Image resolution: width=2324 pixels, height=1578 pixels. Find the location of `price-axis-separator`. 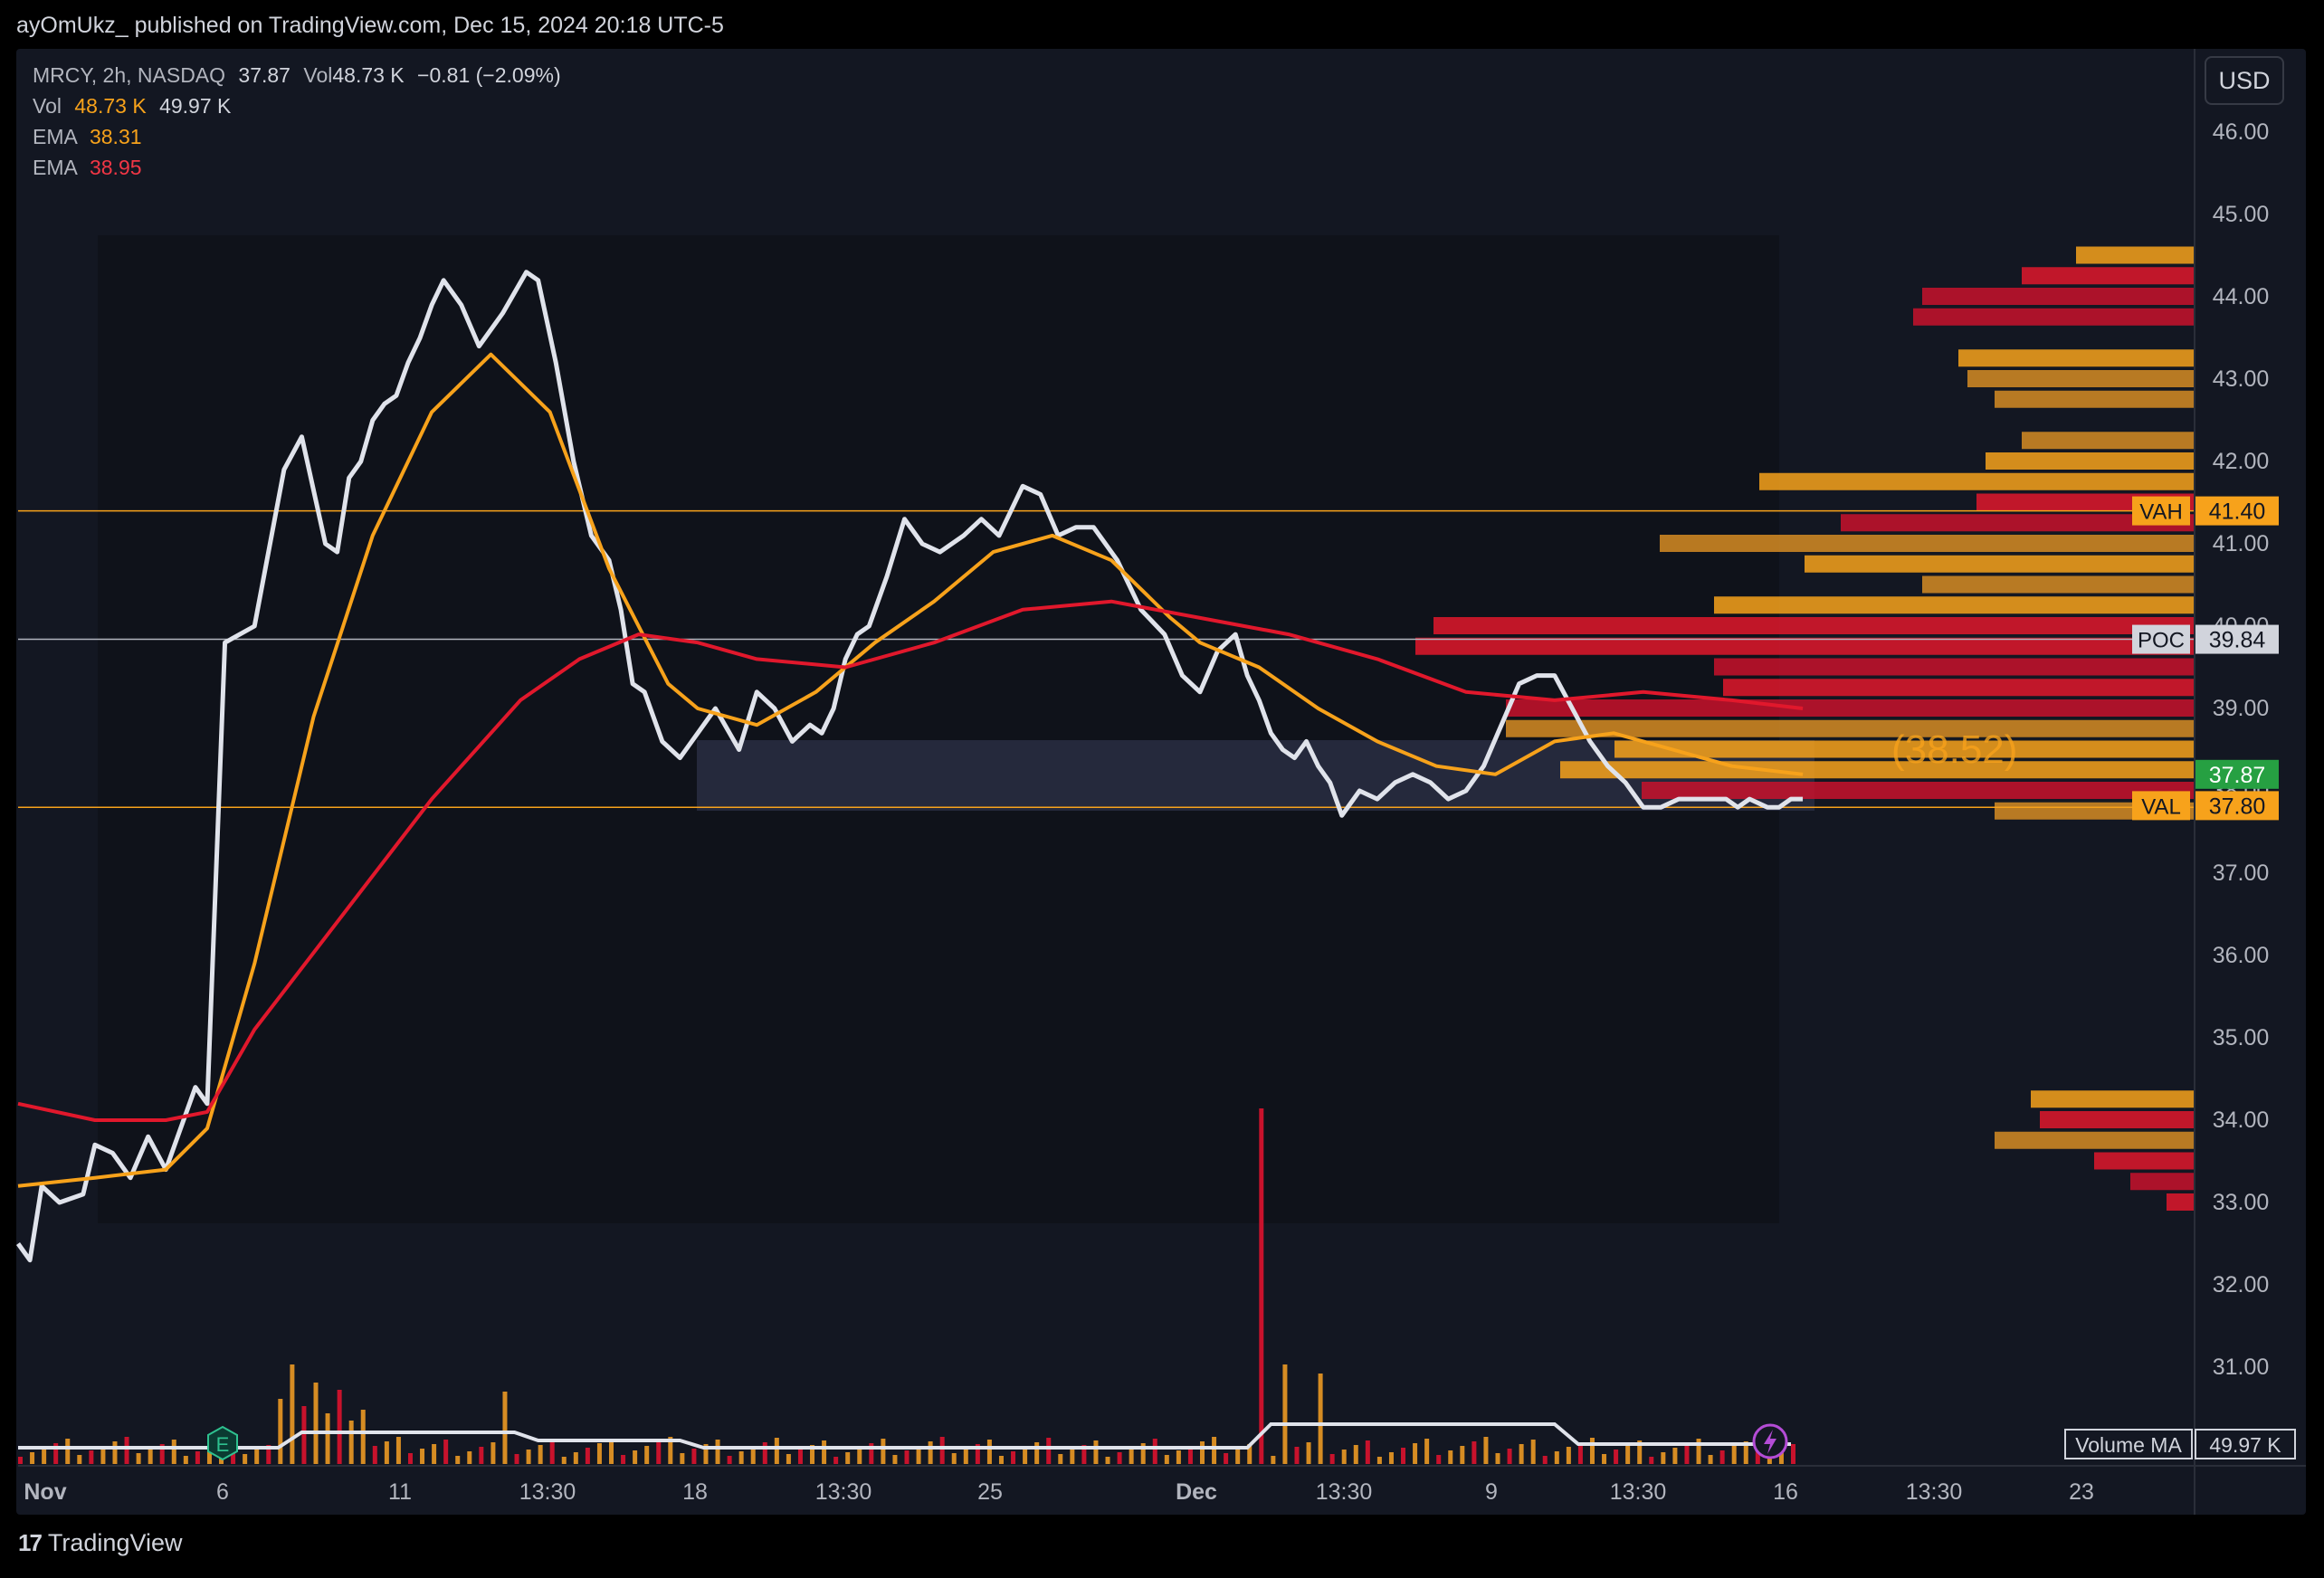

price-axis-separator is located at coordinates (2194, 782).